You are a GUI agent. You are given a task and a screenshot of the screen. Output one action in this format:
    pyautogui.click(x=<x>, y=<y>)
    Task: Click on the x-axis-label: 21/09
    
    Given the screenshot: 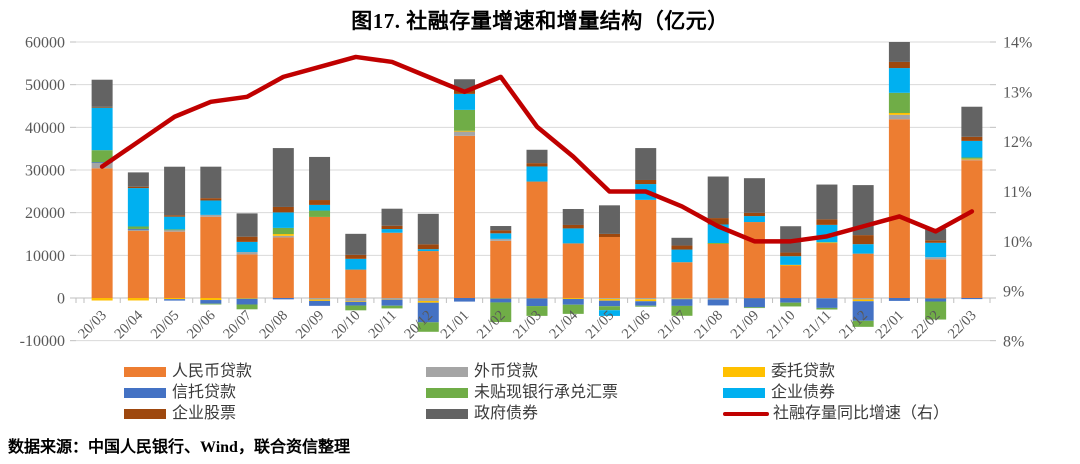 What is the action you would take?
    pyautogui.click(x=745, y=325)
    